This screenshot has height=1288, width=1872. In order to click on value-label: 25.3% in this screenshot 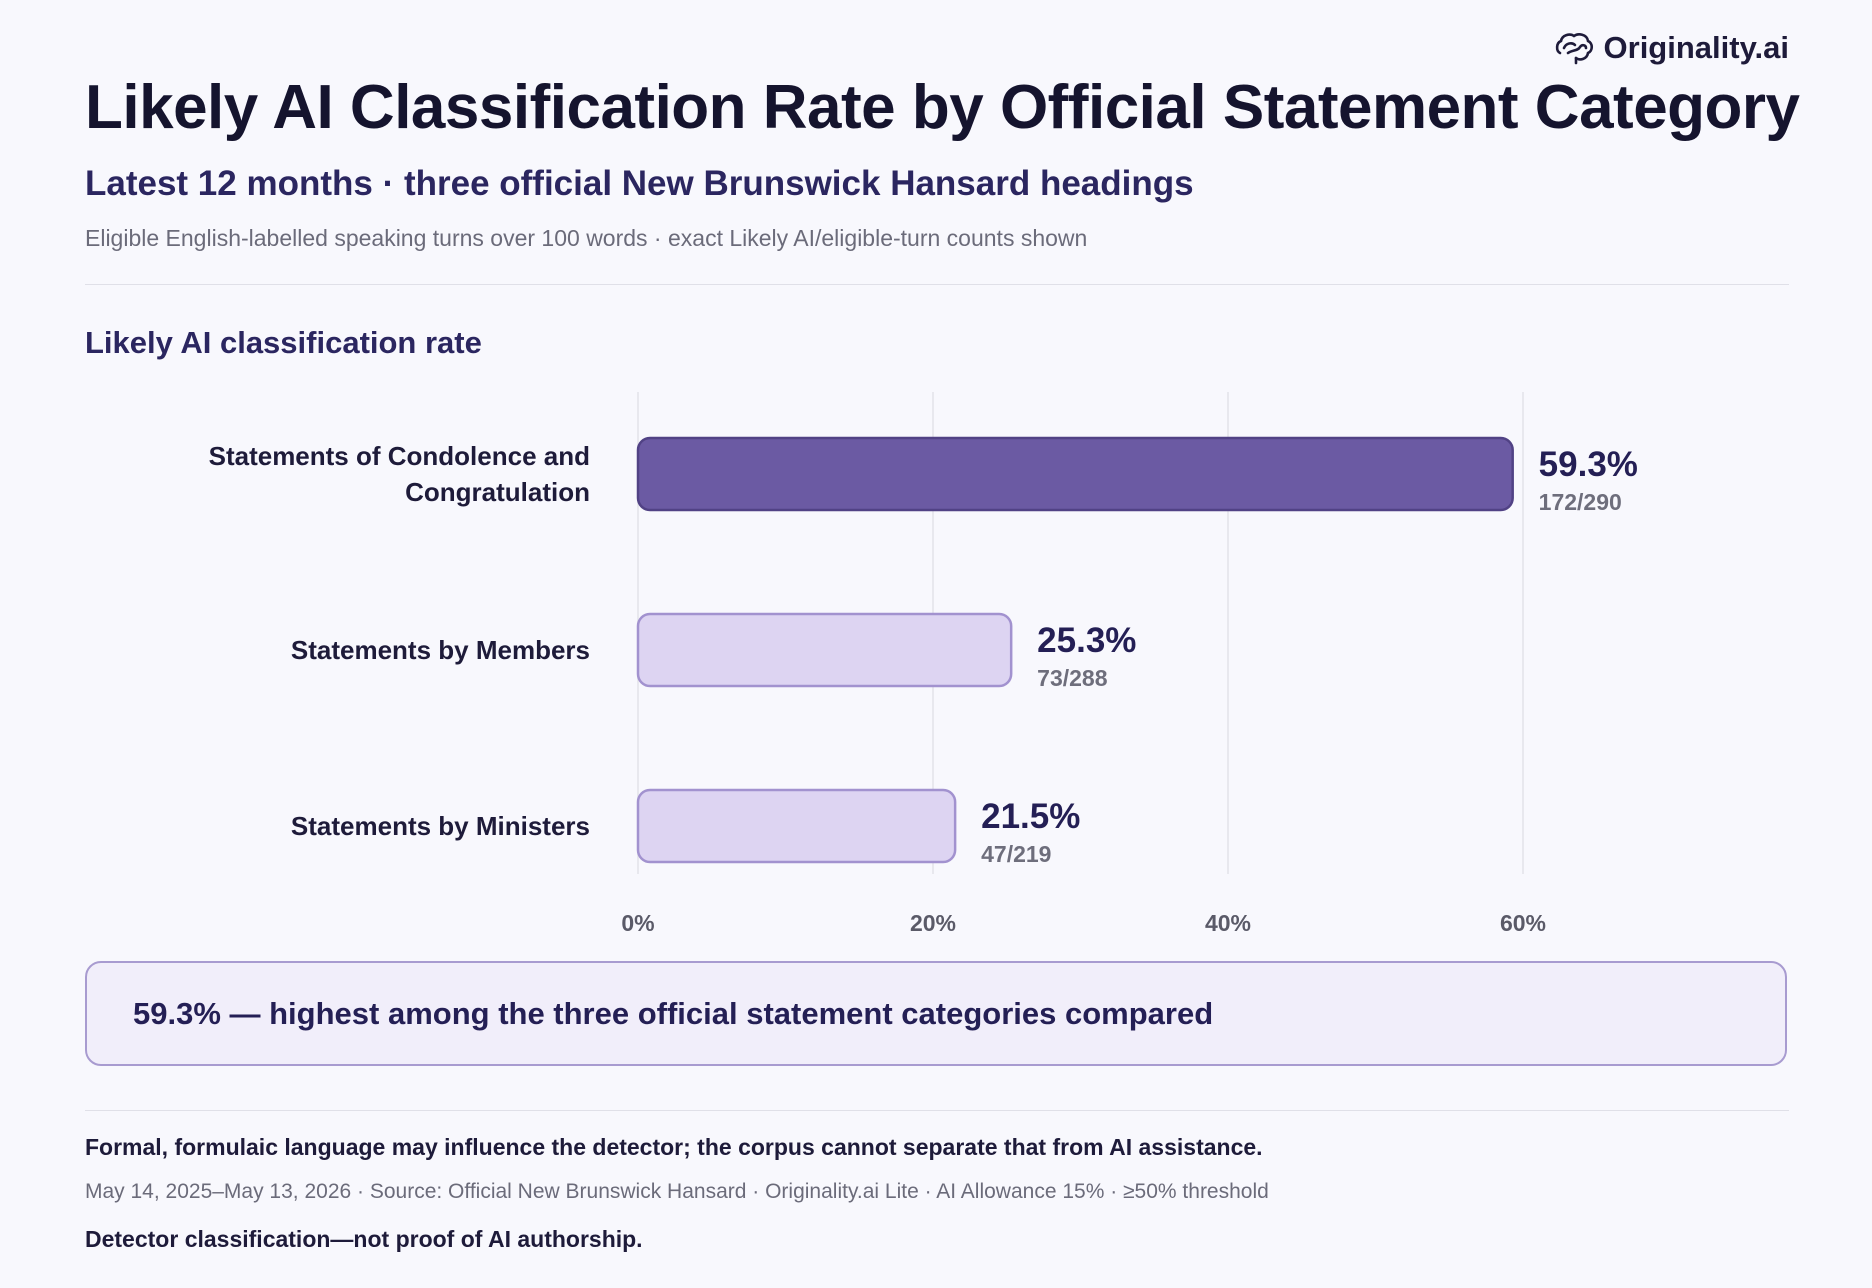, I will do `click(1086, 640)`.